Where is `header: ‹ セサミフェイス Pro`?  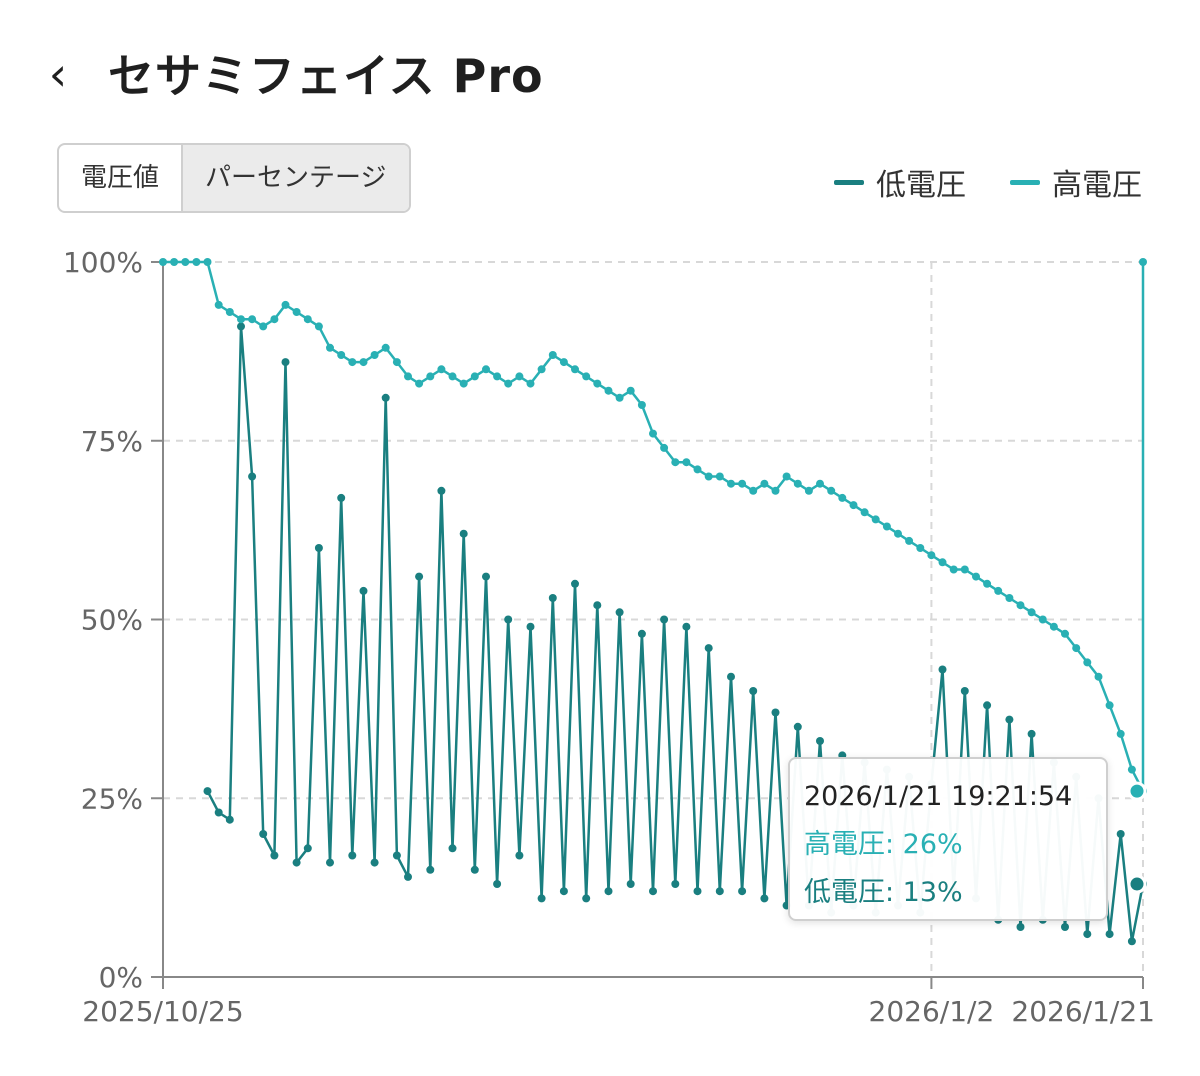 header: ‹ セサミフェイス Pro is located at coordinates (600, 75).